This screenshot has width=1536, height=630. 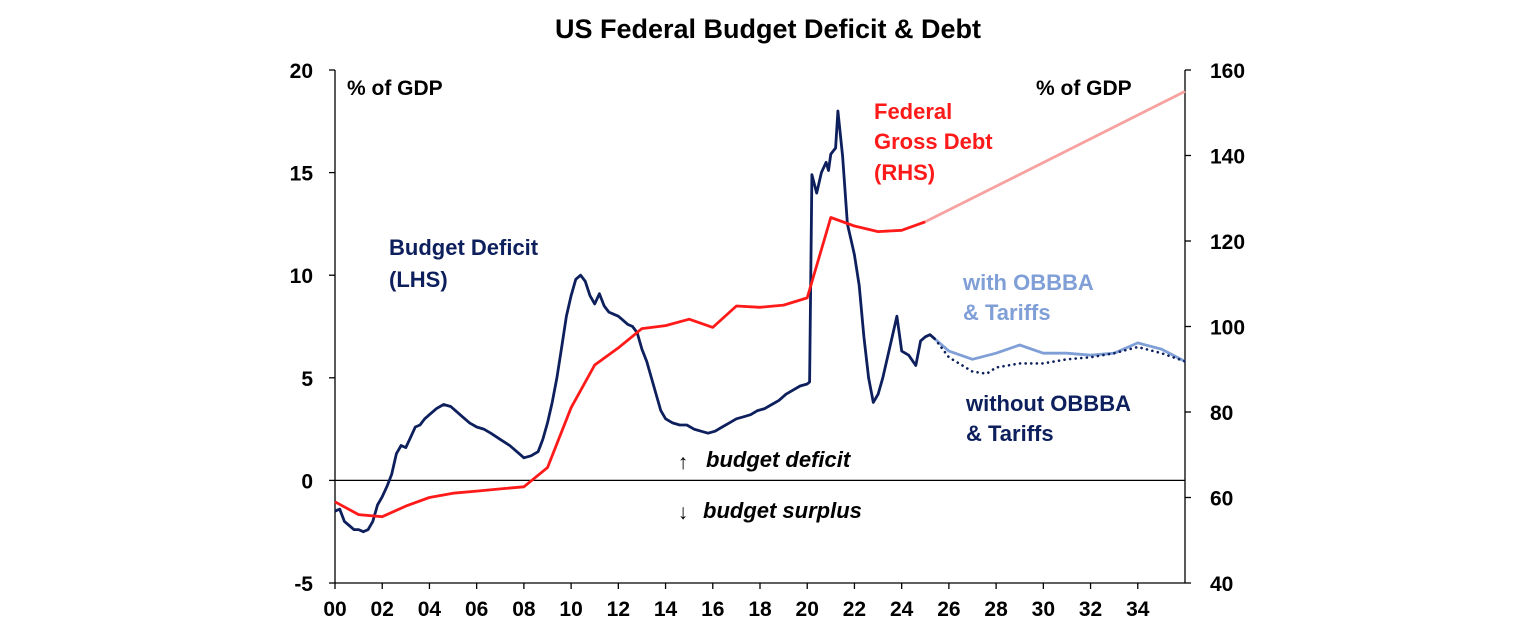 What do you see at coordinates (1221, 499) in the screenshot?
I see `right-tick-label: 60` at bounding box center [1221, 499].